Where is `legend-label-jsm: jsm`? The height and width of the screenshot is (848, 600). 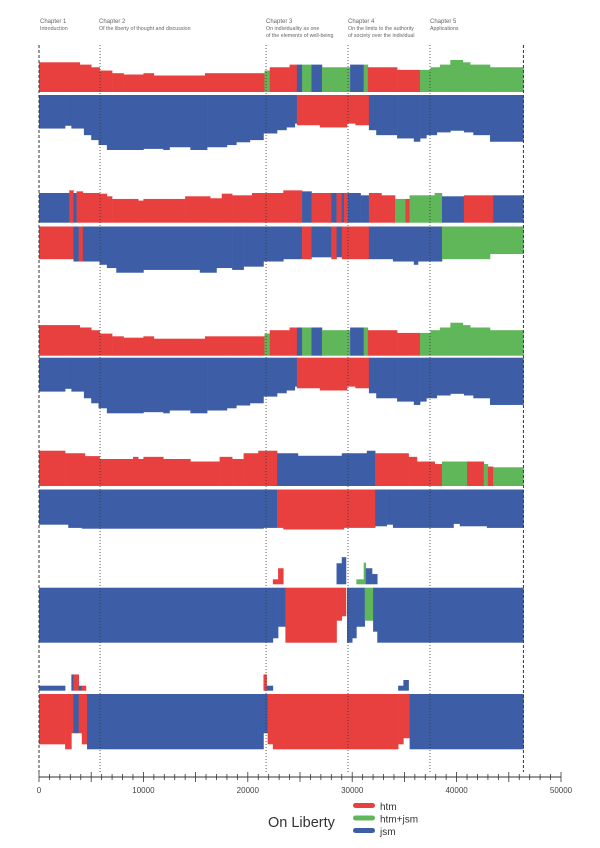
legend-label-jsm: jsm is located at coordinates (387, 832).